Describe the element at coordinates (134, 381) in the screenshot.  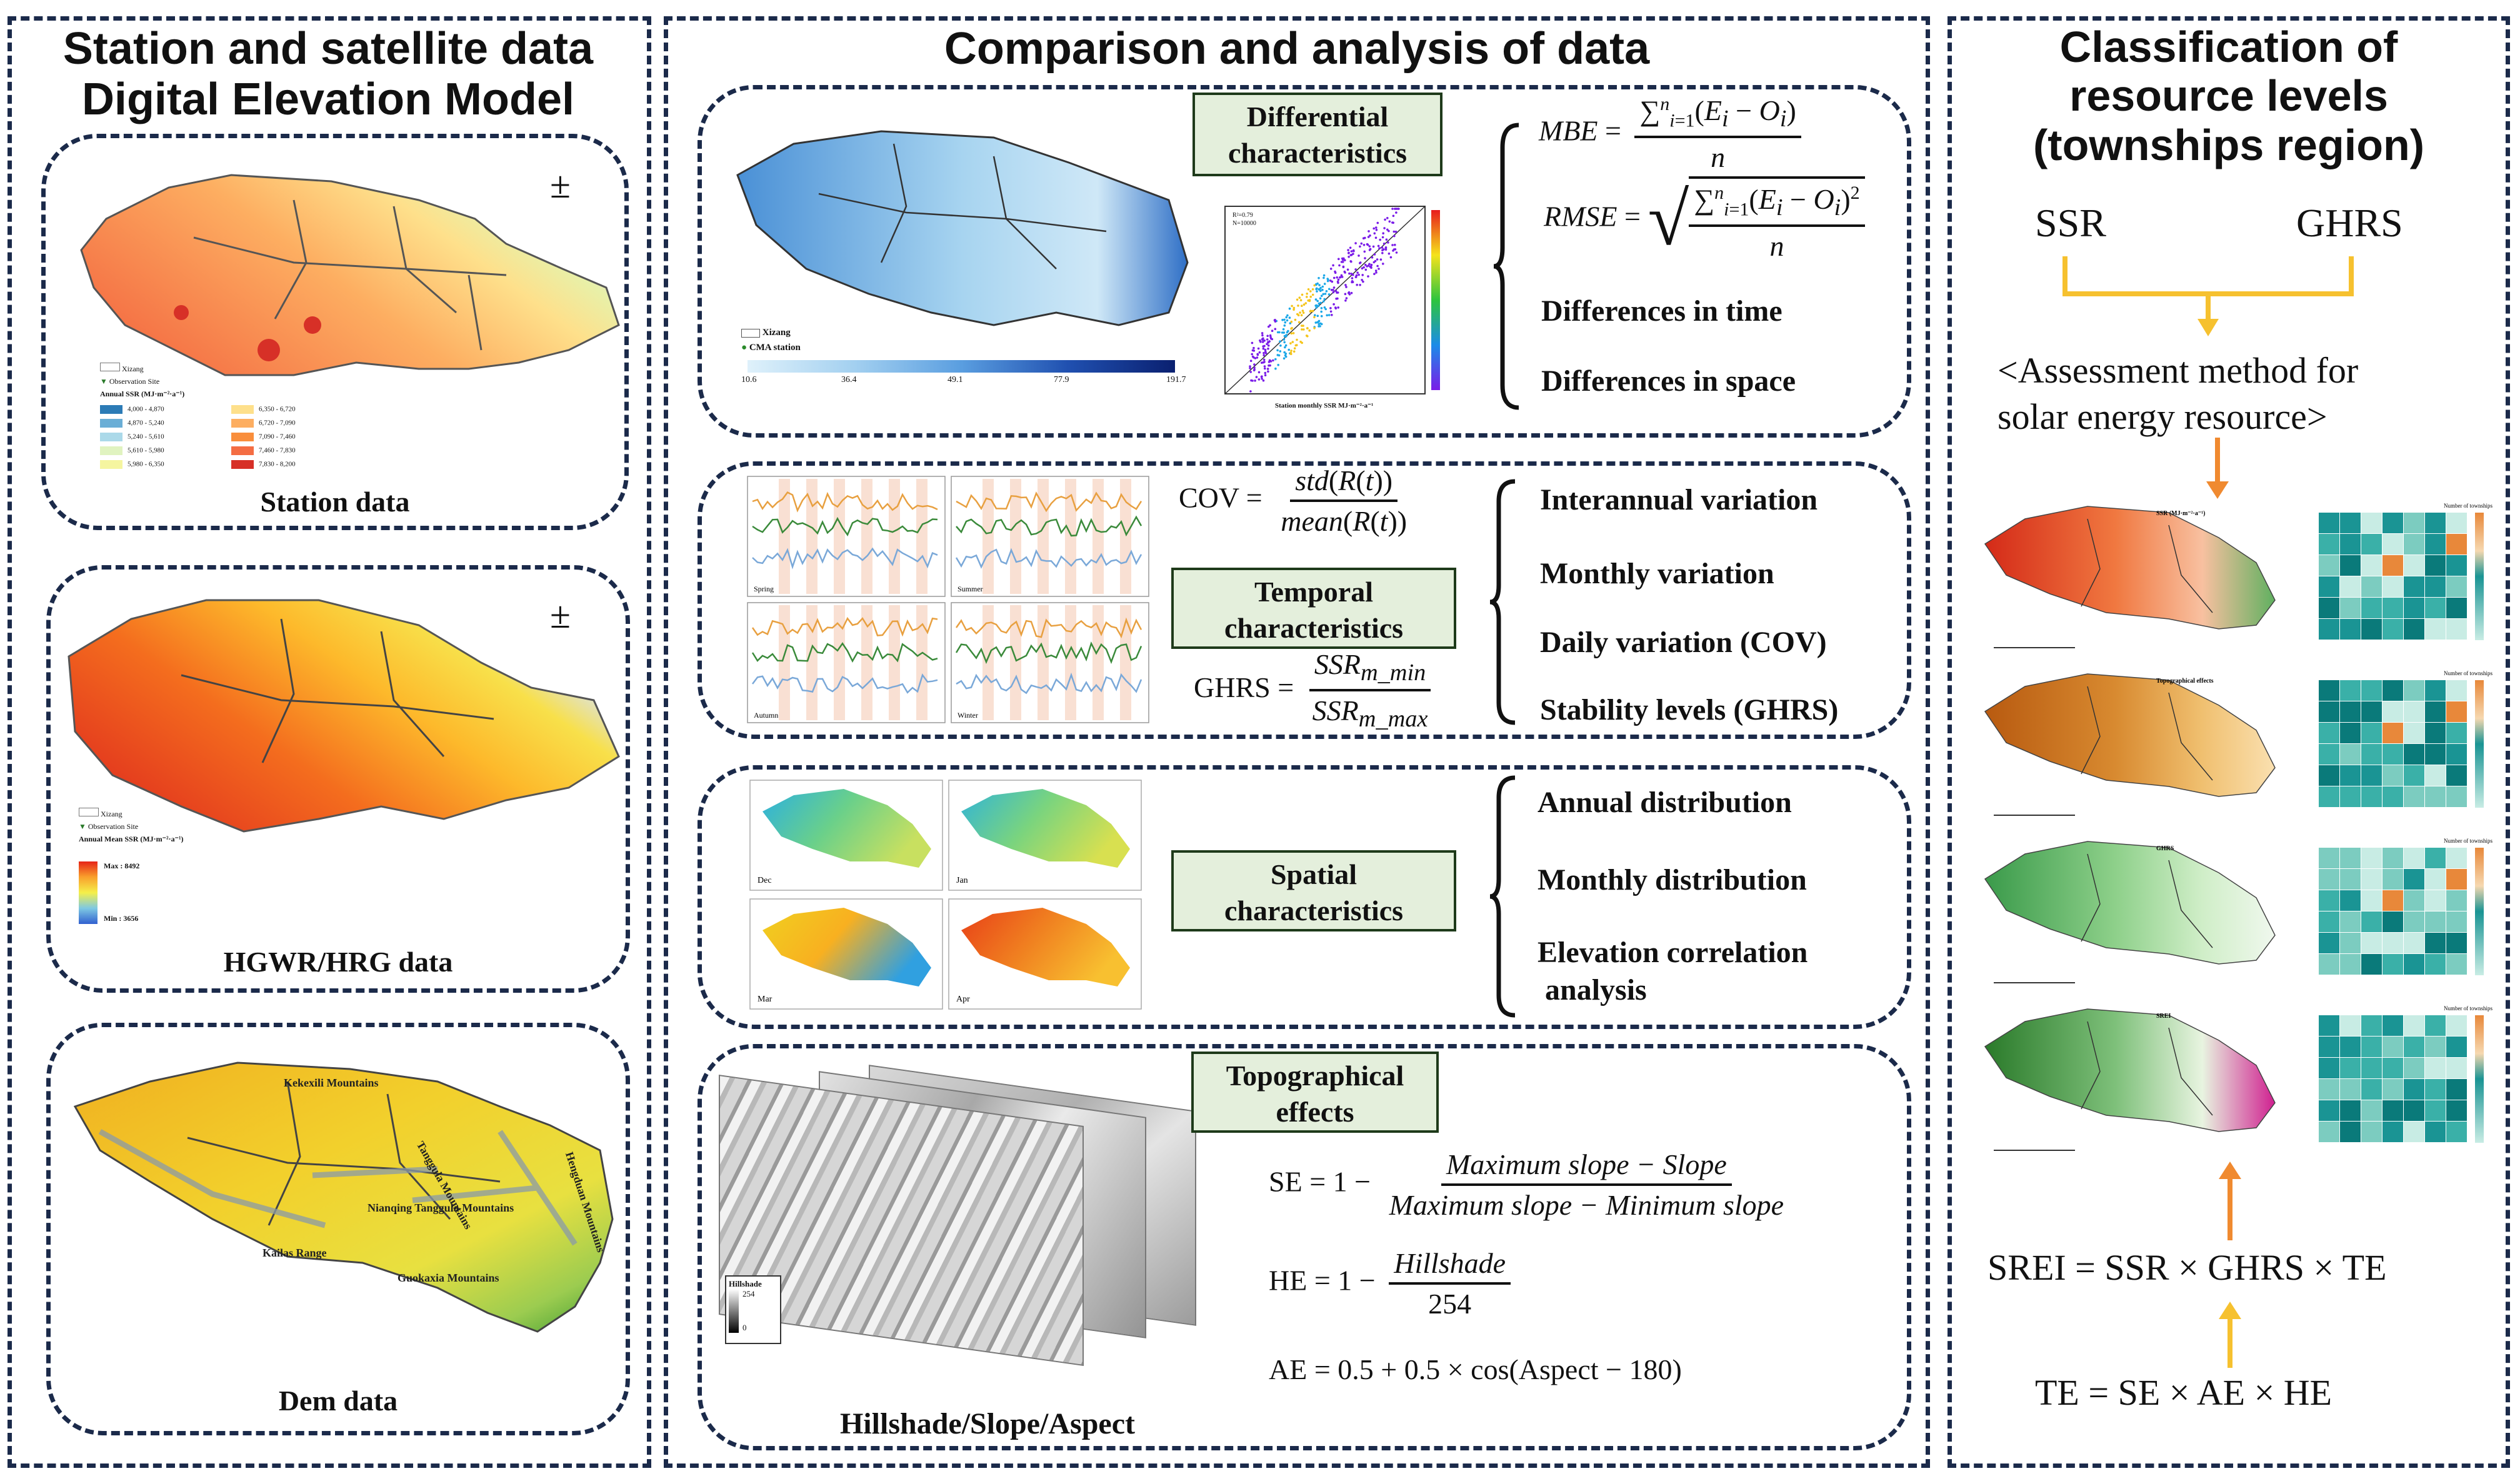
I see `legend-observation: Observation Site` at that location.